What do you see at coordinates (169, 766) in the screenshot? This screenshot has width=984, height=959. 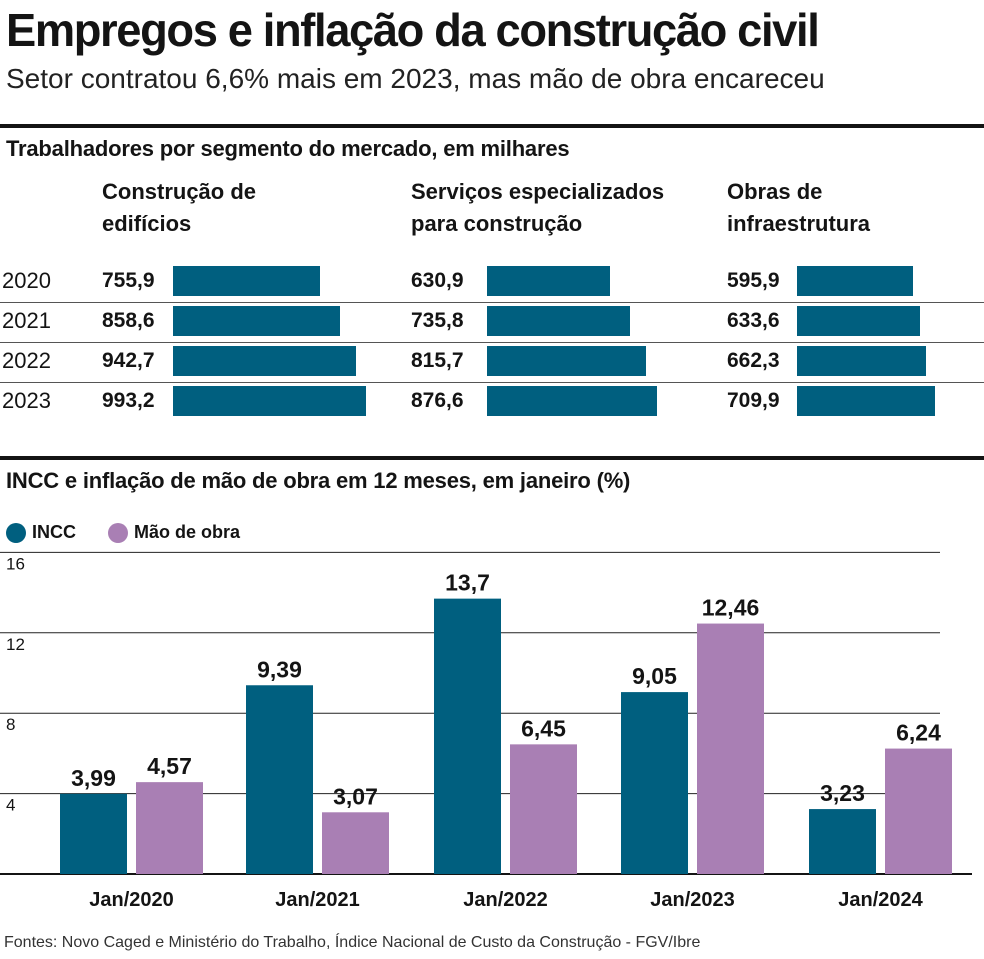 I see `bar-data-label: 4,57` at bounding box center [169, 766].